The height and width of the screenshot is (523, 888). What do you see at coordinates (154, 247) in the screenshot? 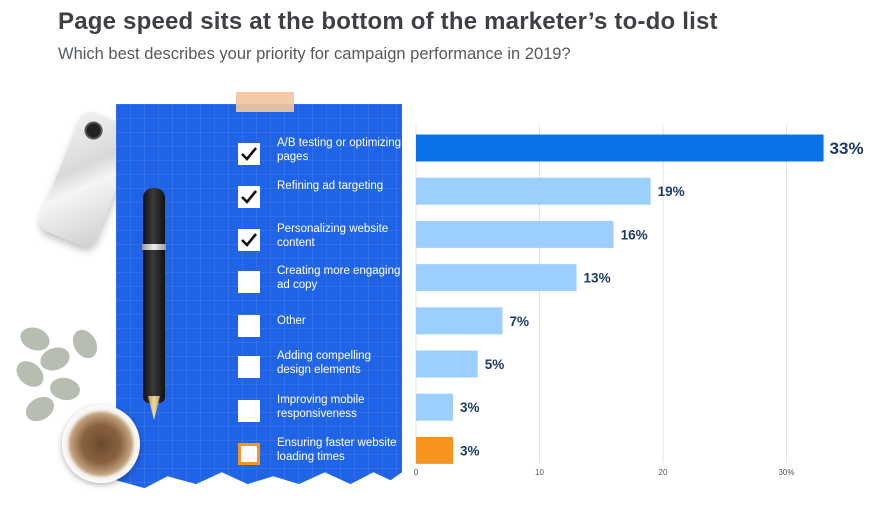
I see `pen-ring` at bounding box center [154, 247].